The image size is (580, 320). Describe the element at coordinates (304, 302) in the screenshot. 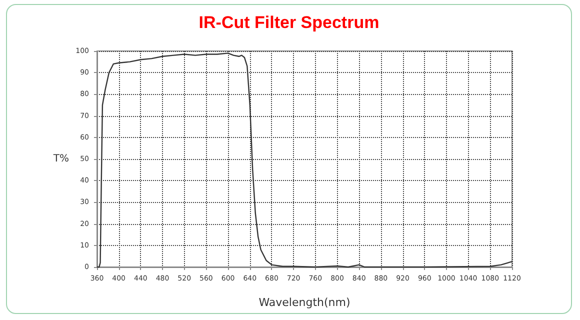

I see `x-axis-title: Wavelength(nm)` at that location.